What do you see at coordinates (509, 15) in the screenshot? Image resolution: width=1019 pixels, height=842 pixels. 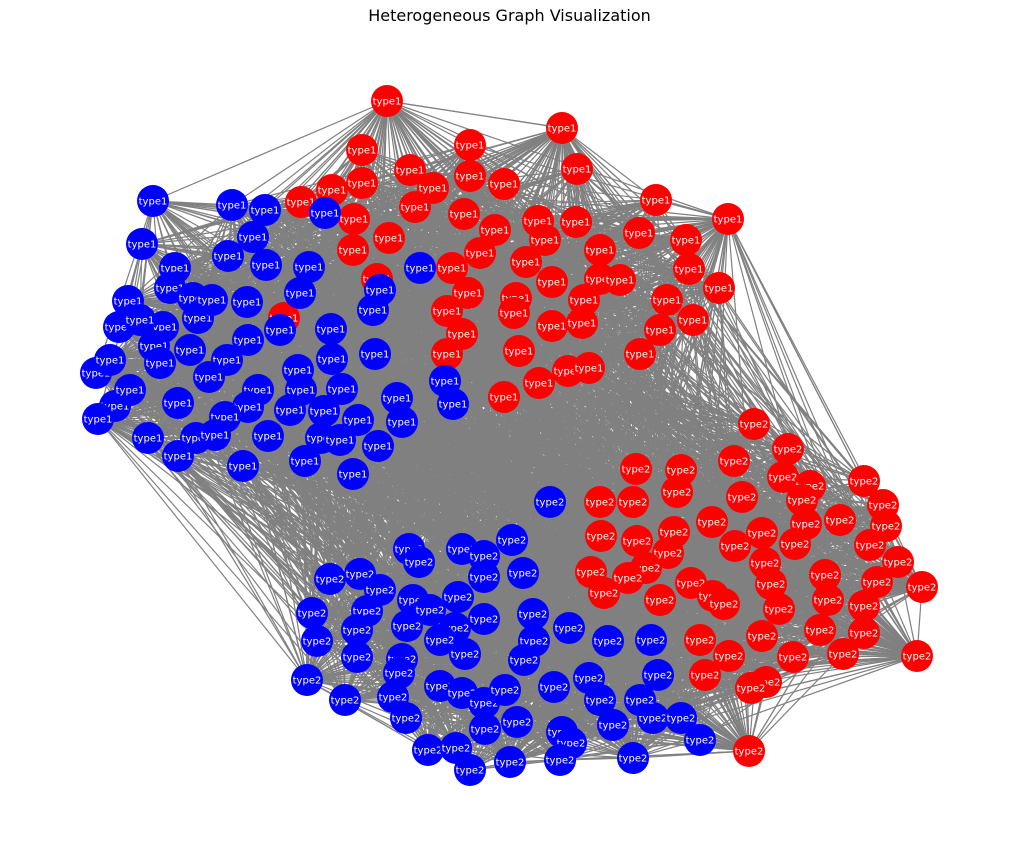 I see `chart-title: Heterogeneous Graph Visualization` at bounding box center [509, 15].